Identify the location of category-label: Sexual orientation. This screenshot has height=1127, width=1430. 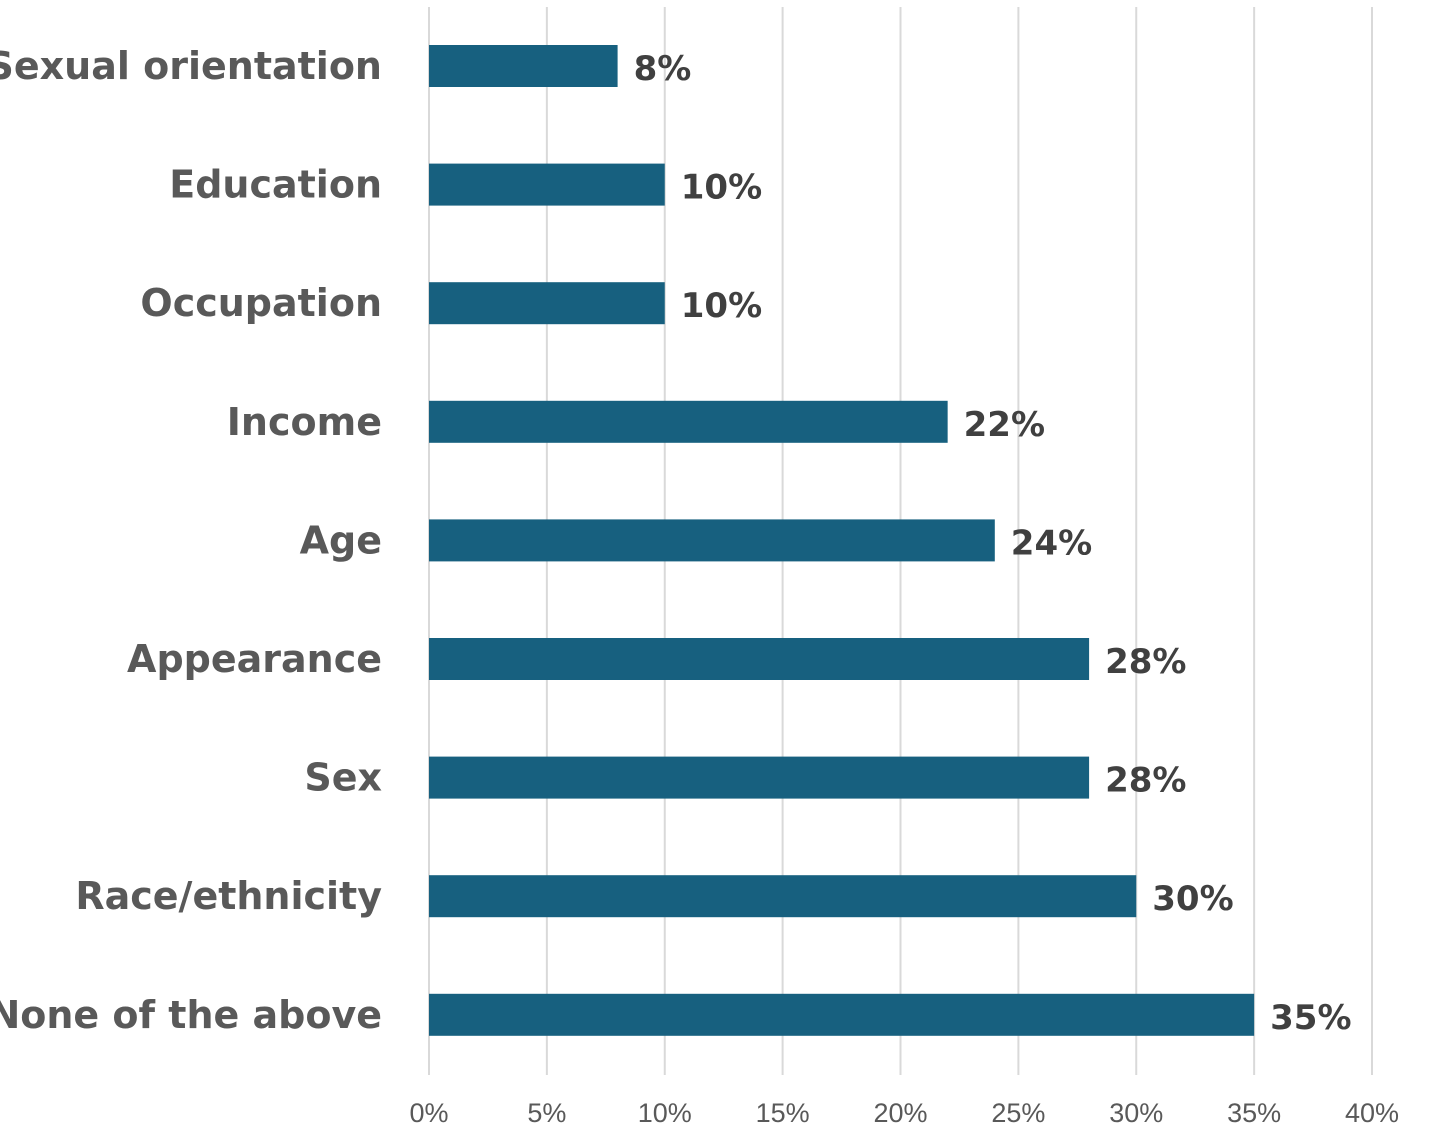
(191, 66).